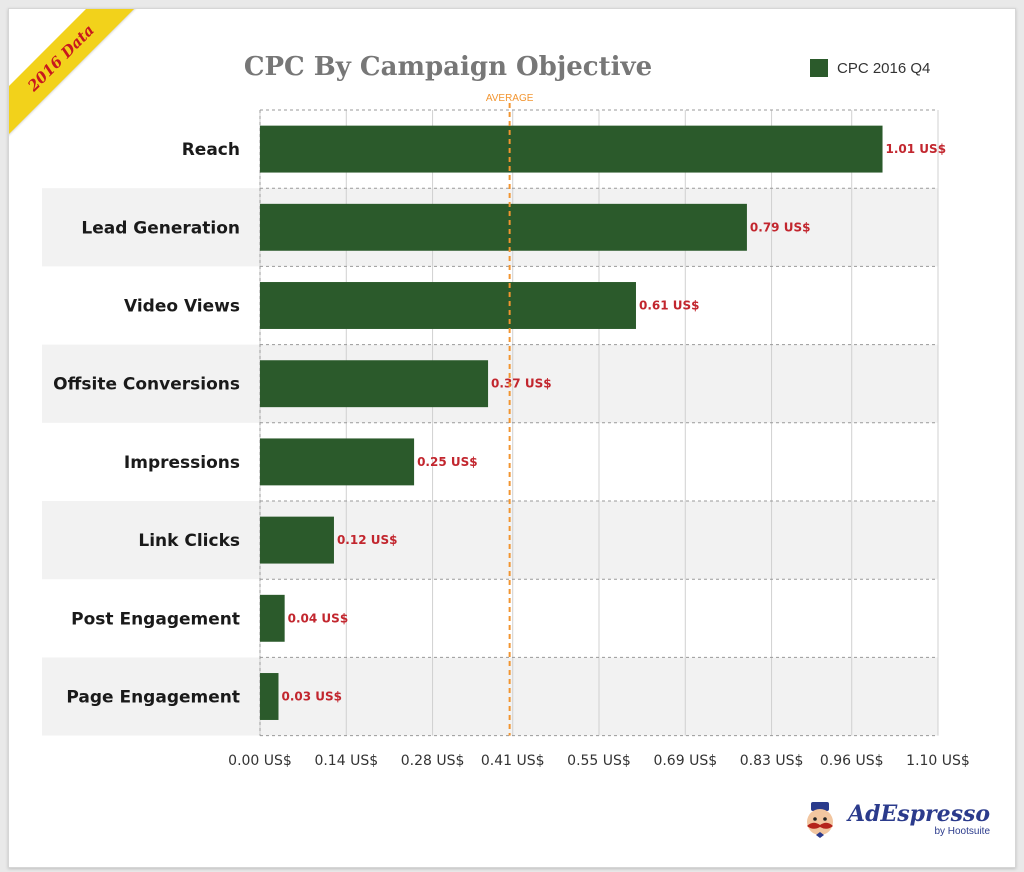  What do you see at coordinates (521, 384) in the screenshot?
I see `data-label: 0.37 US$` at bounding box center [521, 384].